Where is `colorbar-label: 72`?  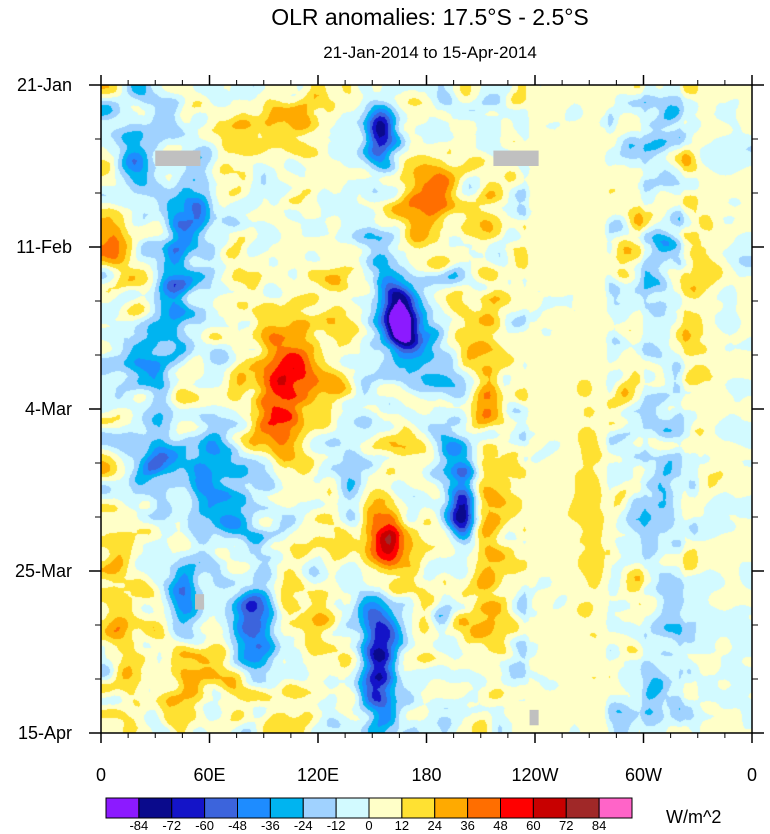 colorbar-label: 72 is located at coordinates (566, 825).